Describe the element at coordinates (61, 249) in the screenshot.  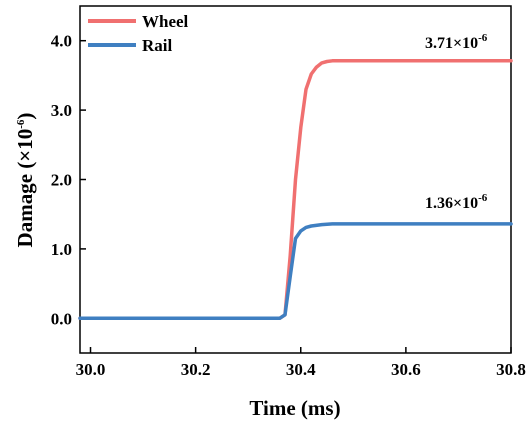
I see `y-tick-label: 1.0` at that location.